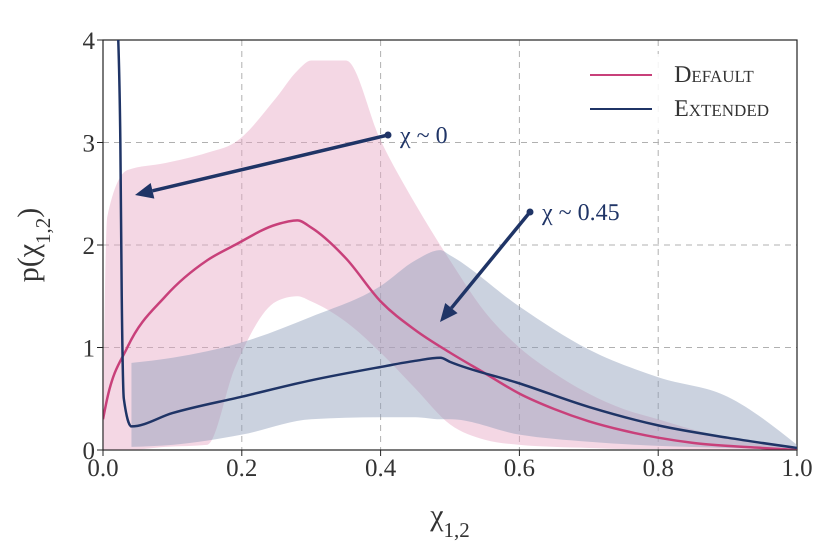  Describe the element at coordinates (580, 213) in the screenshot. I see `annotation: χ ~ 0.45` at that location.